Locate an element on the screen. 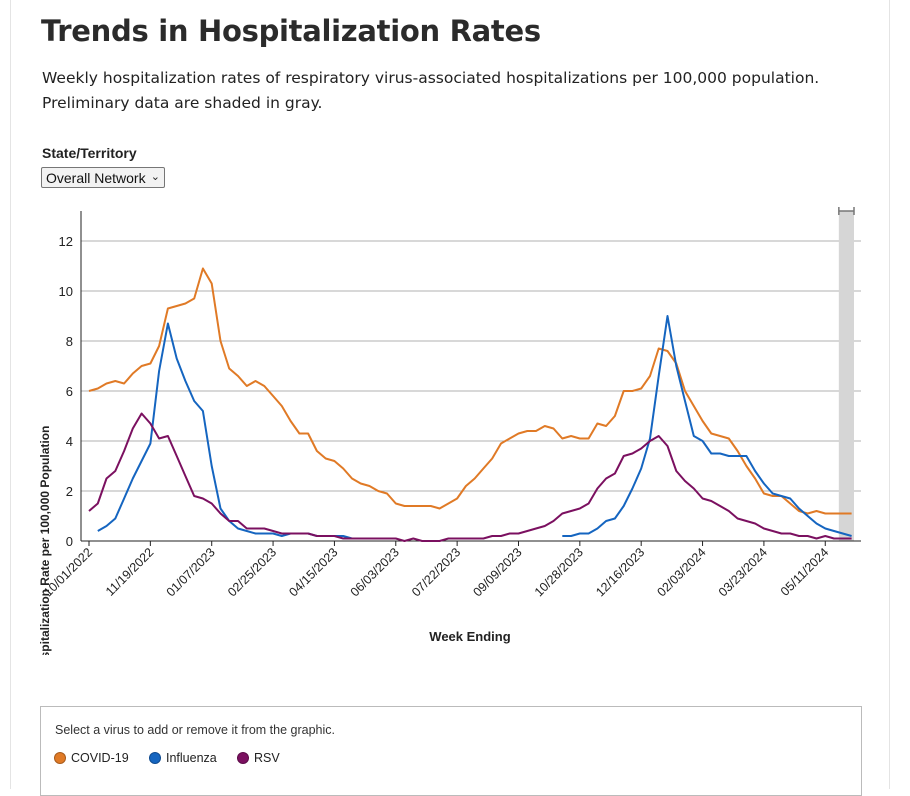 The image size is (910, 796). series-line-rsv is located at coordinates (470, 477).